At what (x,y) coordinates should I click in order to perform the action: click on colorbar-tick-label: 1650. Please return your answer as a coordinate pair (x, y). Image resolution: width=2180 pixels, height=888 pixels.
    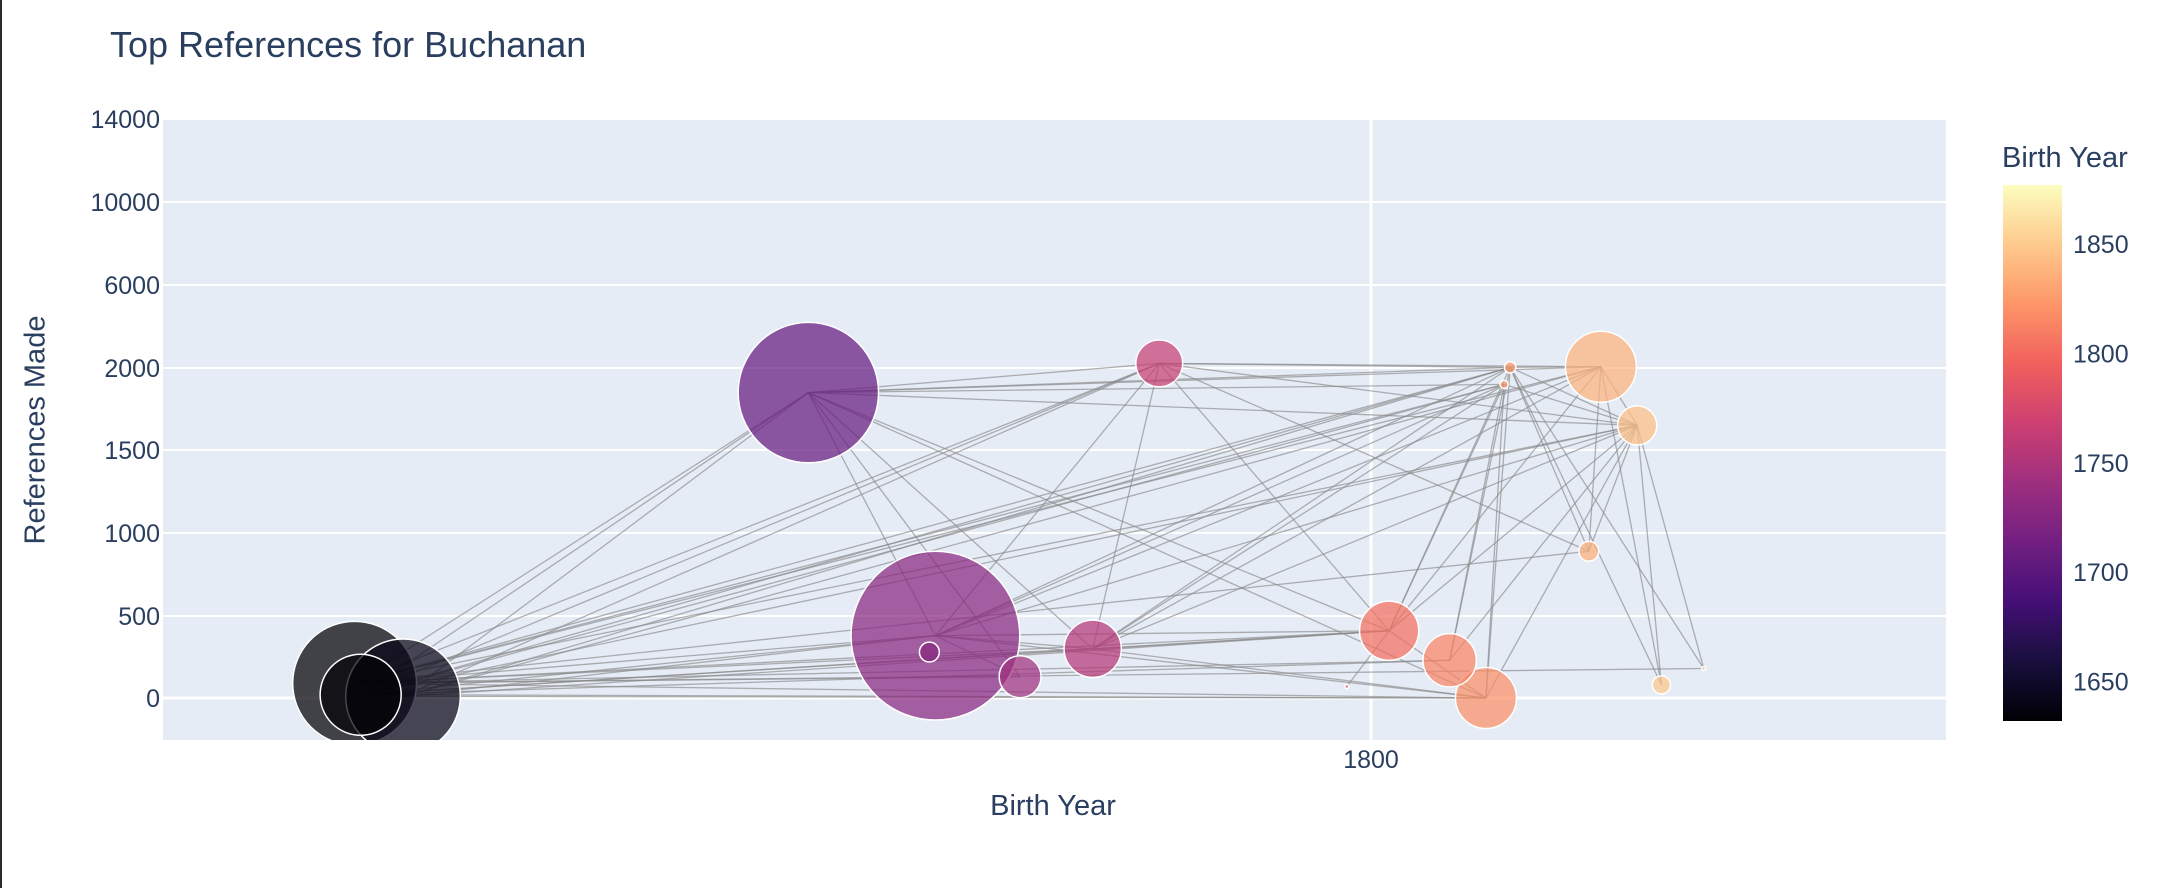
    Looking at the image, I should click on (2101, 683).